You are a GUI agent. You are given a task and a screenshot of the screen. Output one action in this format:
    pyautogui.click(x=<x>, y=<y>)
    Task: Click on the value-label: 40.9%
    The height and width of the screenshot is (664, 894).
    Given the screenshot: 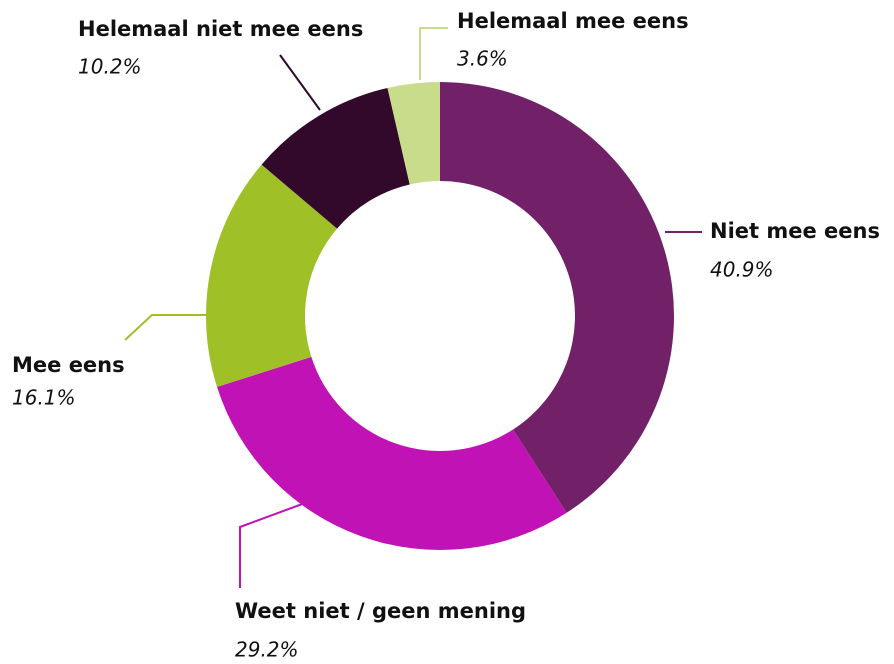 What is the action you would take?
    pyautogui.click(x=742, y=270)
    